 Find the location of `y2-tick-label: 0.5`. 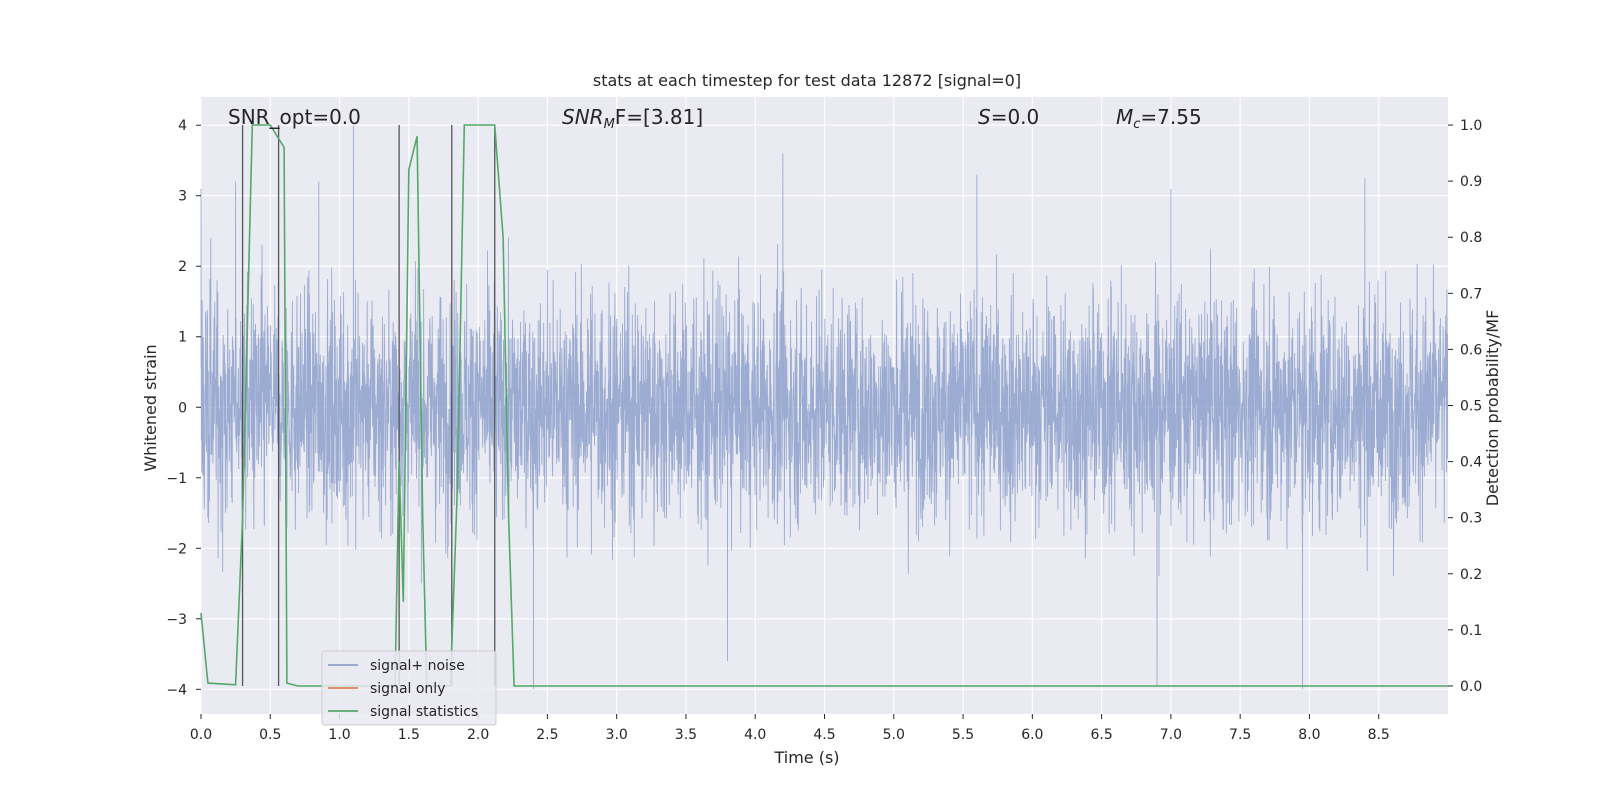

y2-tick-label: 0.5 is located at coordinates (1471, 407).